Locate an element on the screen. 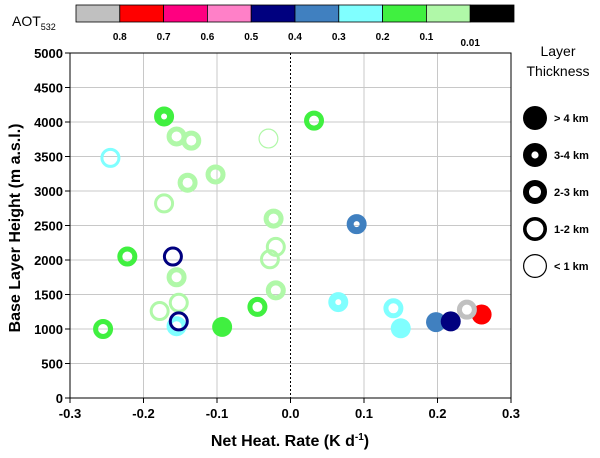 The image size is (600, 458). colorbar-tick-label: 0.5 is located at coordinates (251, 37).